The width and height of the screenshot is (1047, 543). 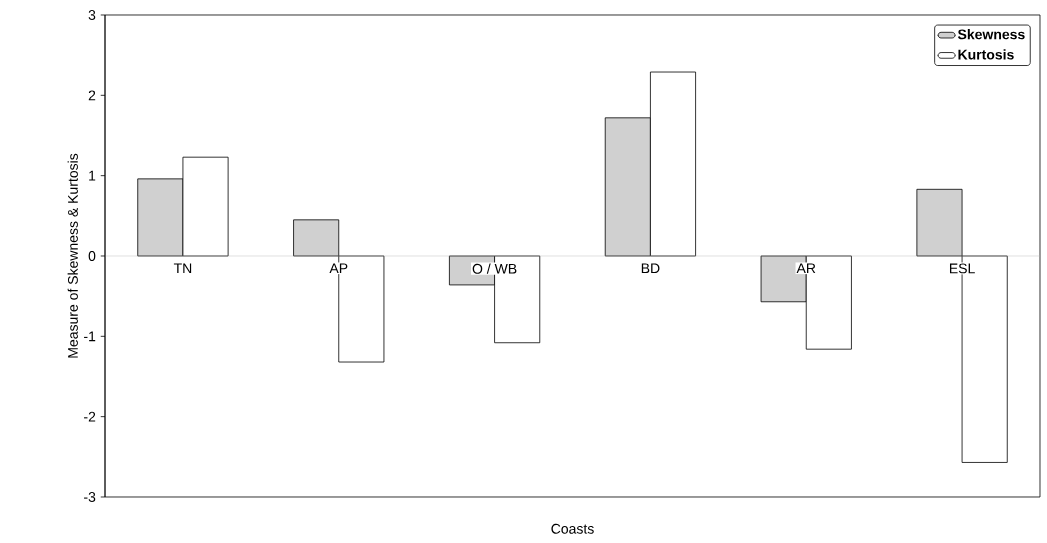 What do you see at coordinates (806, 268) in the screenshot?
I see `x-tick-label: AR` at bounding box center [806, 268].